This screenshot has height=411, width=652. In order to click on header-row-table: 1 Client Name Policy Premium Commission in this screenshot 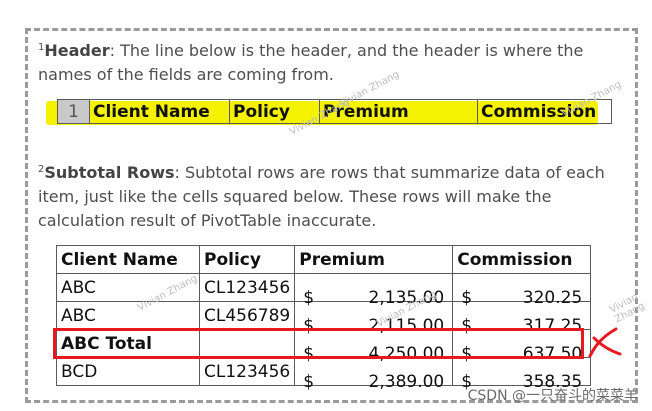, I will do `click(334, 111)`.